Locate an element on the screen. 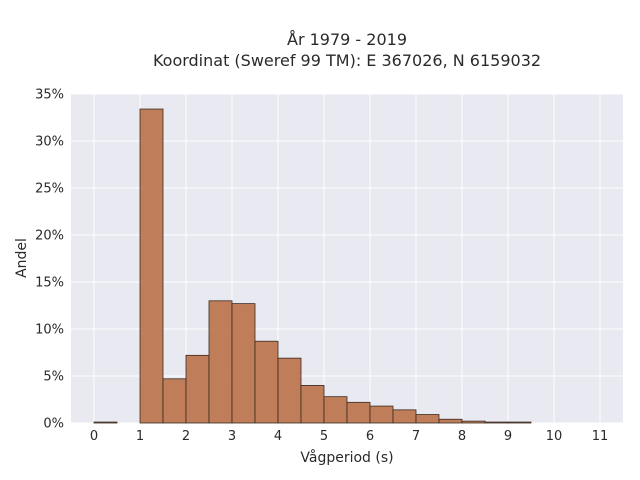 This screenshot has width=640, height=480. y-tick-label: 5% is located at coordinates (53, 377).